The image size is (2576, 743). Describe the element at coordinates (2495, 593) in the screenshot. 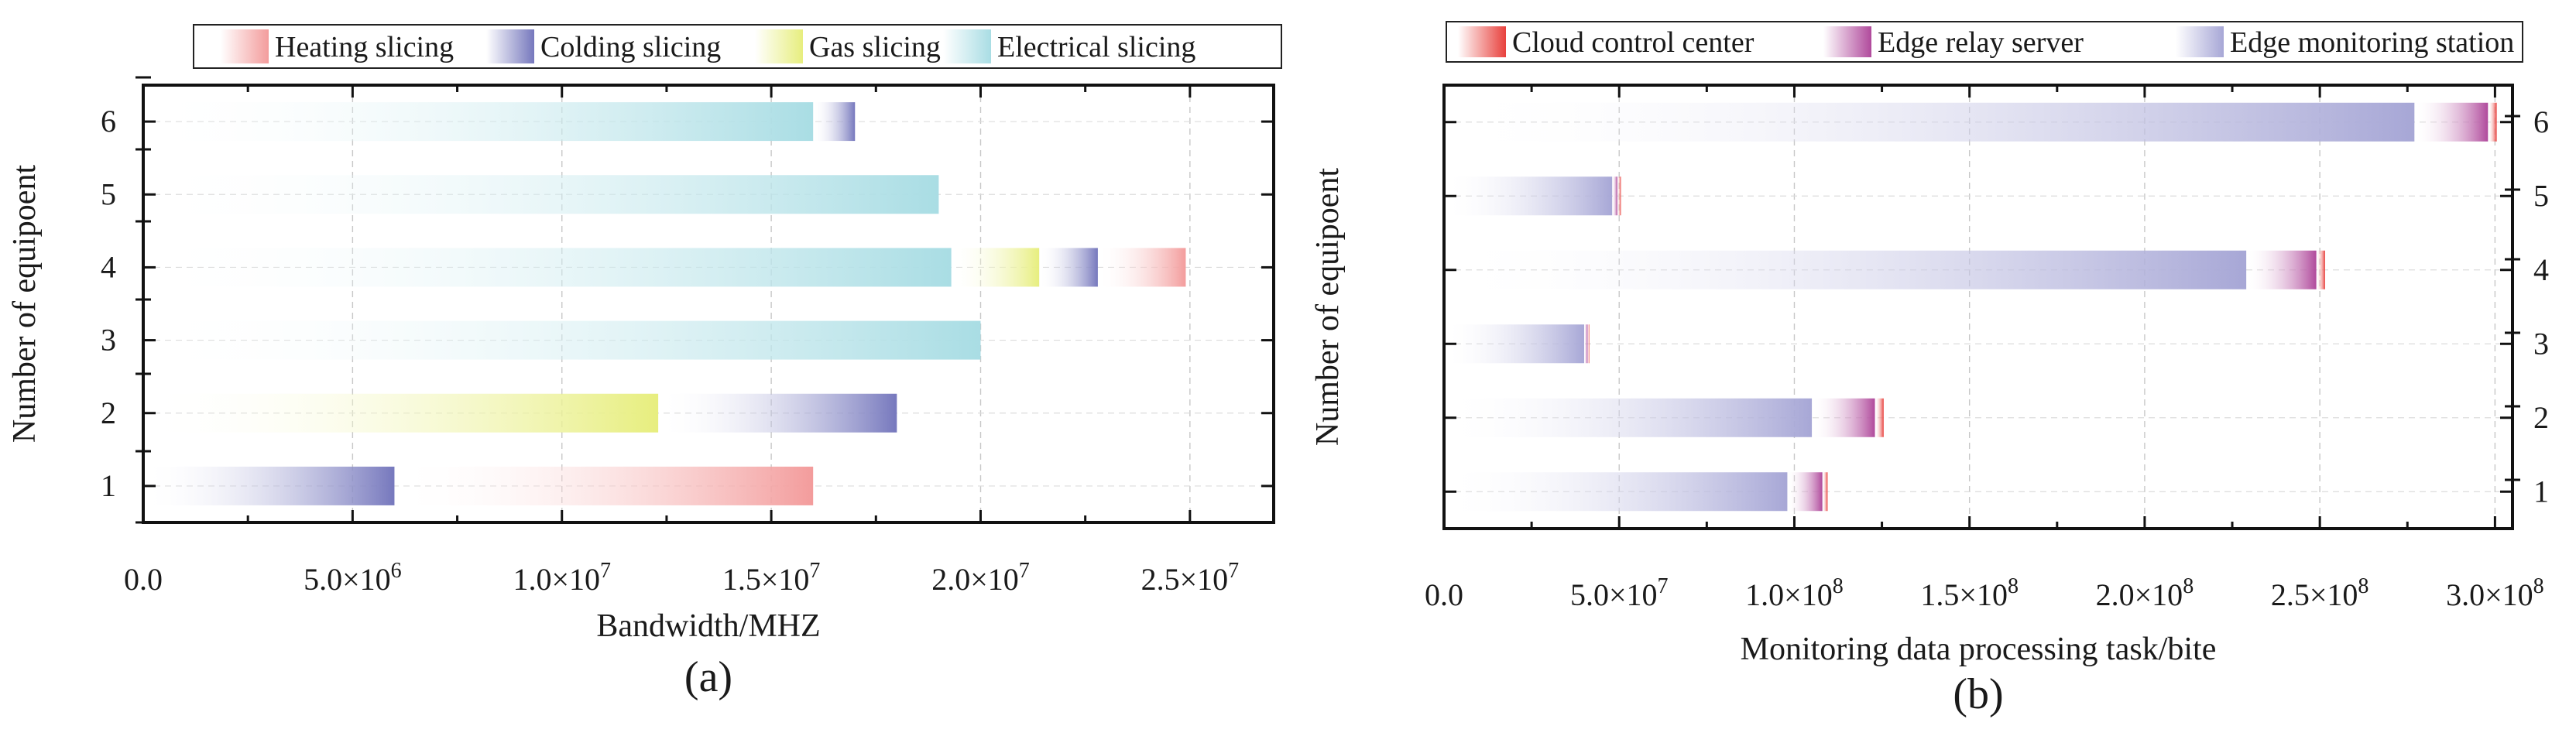

I see `x-tick-label: 3.0×10⁸` at that location.